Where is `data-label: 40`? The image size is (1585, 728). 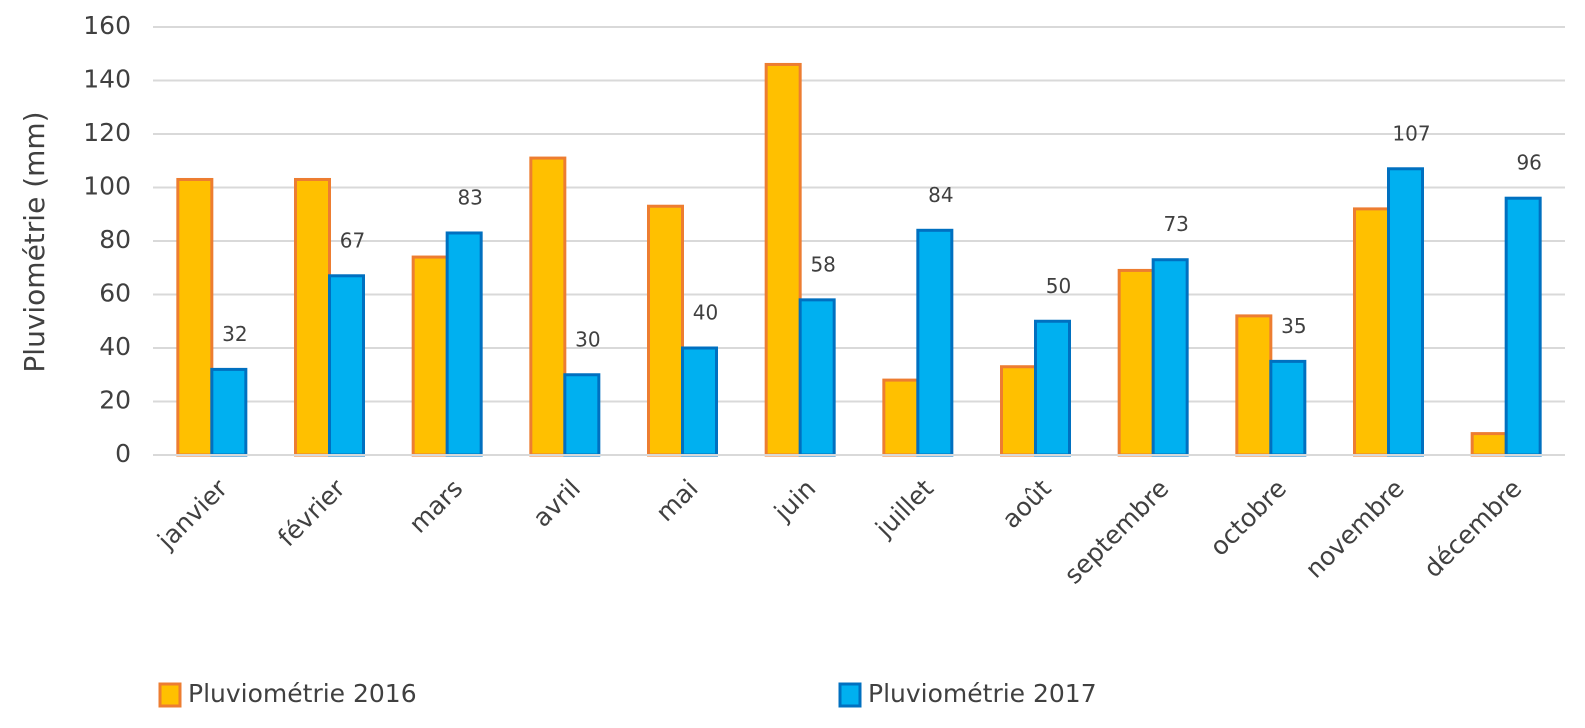 data-label: 40 is located at coordinates (705, 313).